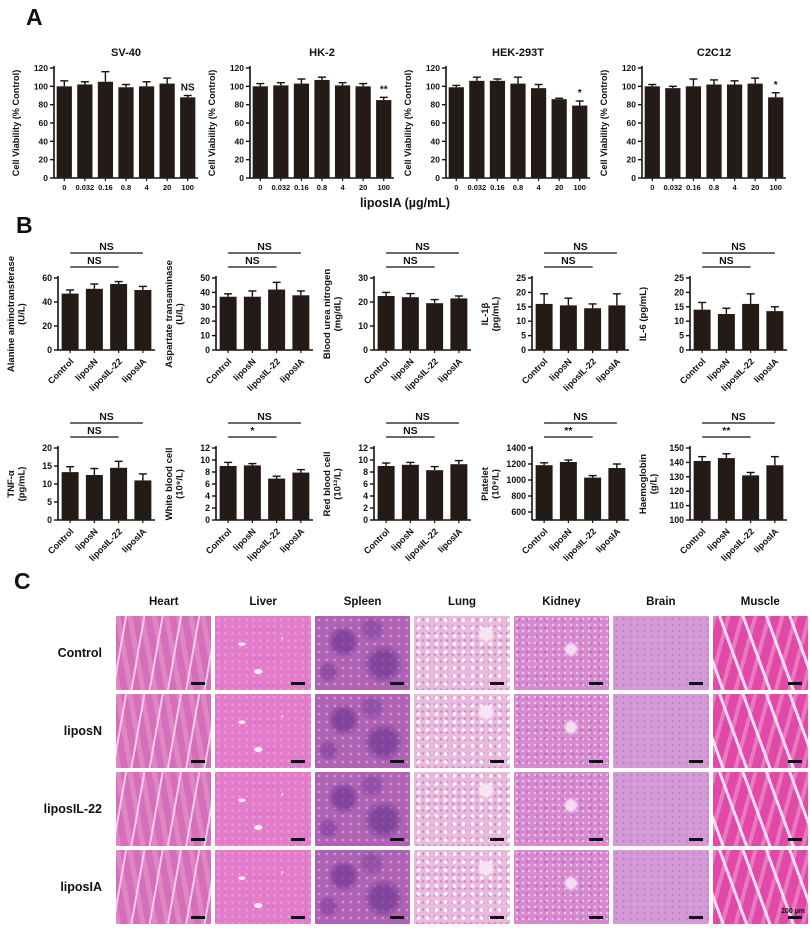  Describe the element at coordinates (49, 502) in the screenshot. I see `svg-text: 5` at that location.